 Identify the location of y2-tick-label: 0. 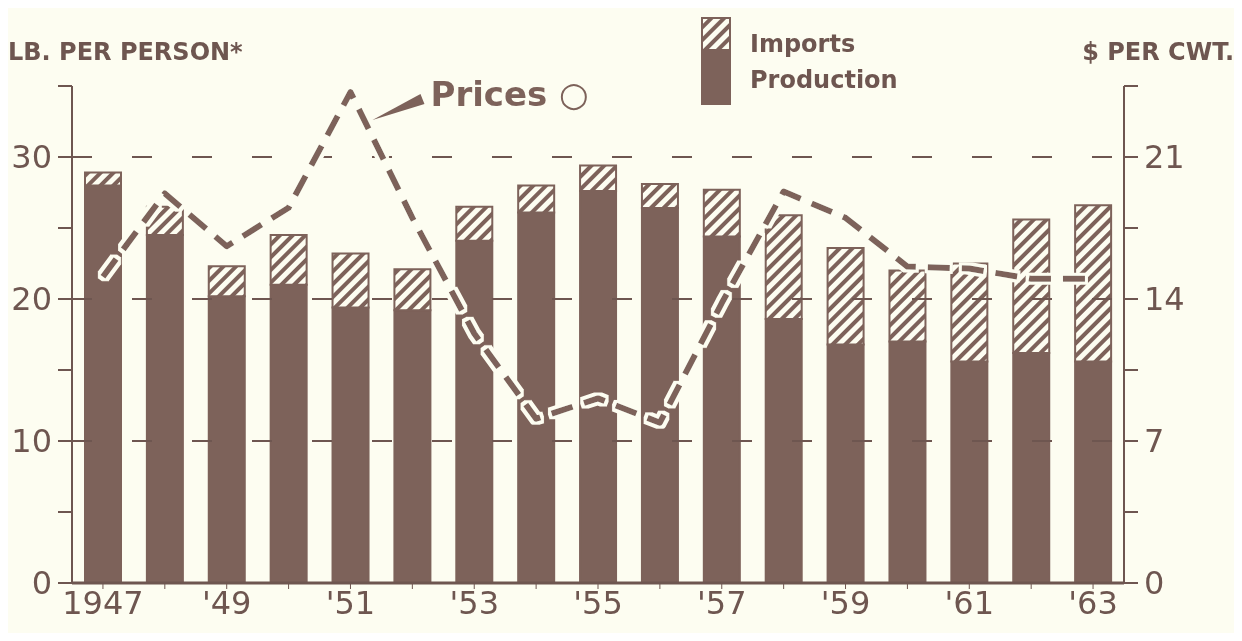
(1154, 583).